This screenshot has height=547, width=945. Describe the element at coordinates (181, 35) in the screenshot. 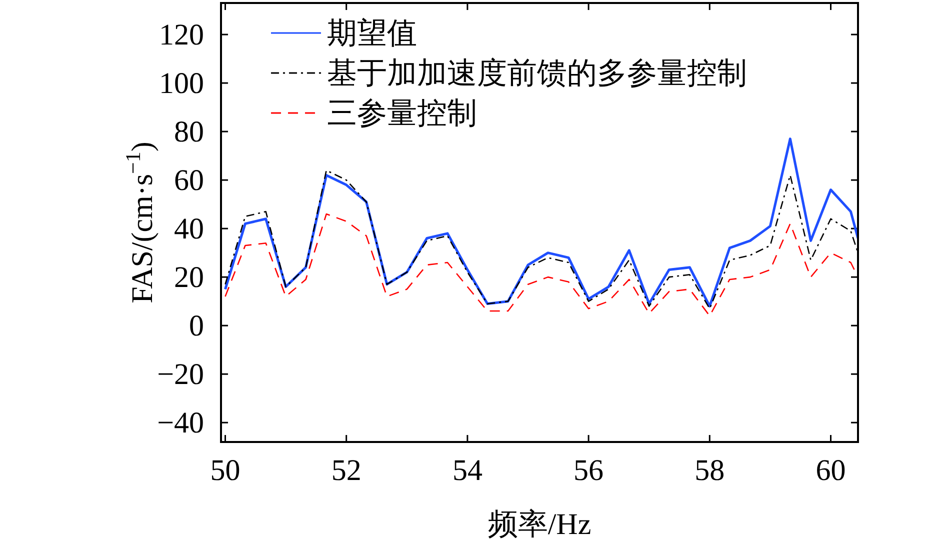

I see `y-tick-label: 120` at that location.